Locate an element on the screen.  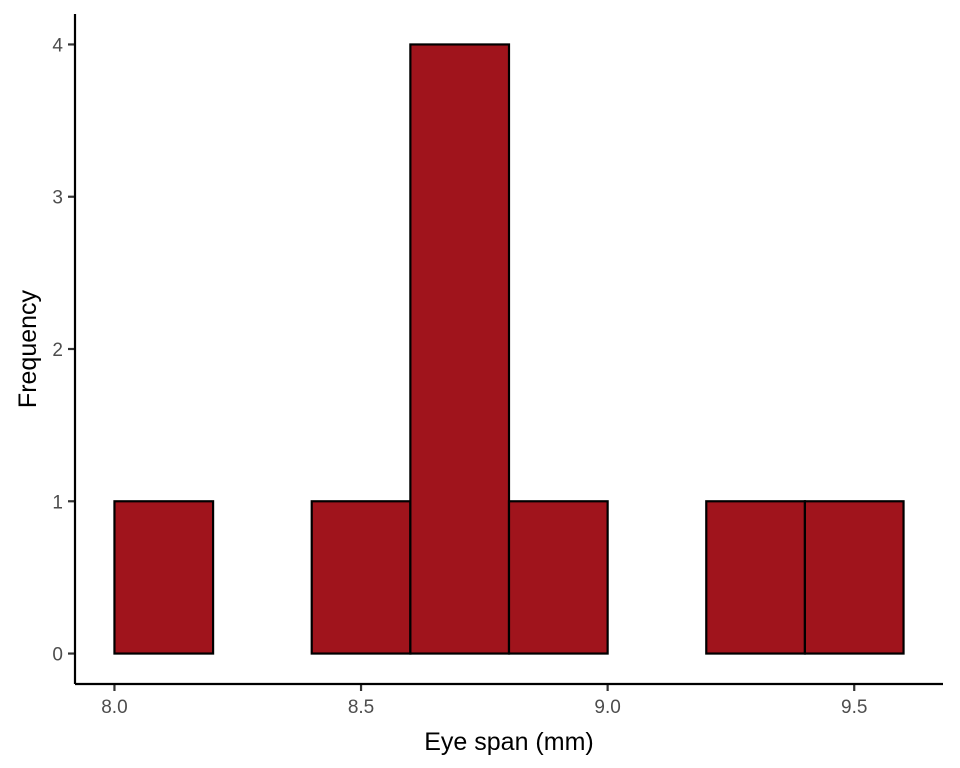
y-tick-label-0: 0 is located at coordinates (57, 655).